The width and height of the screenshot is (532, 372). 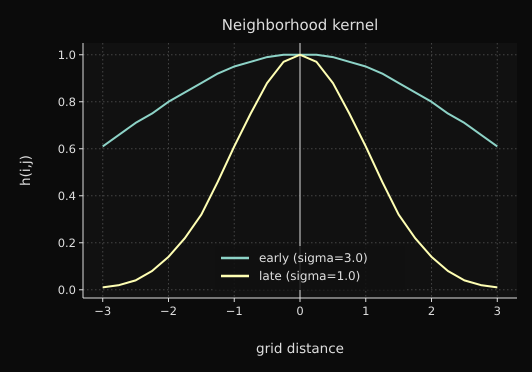 I want to click on x-tick-label: 0, so click(x=300, y=311).